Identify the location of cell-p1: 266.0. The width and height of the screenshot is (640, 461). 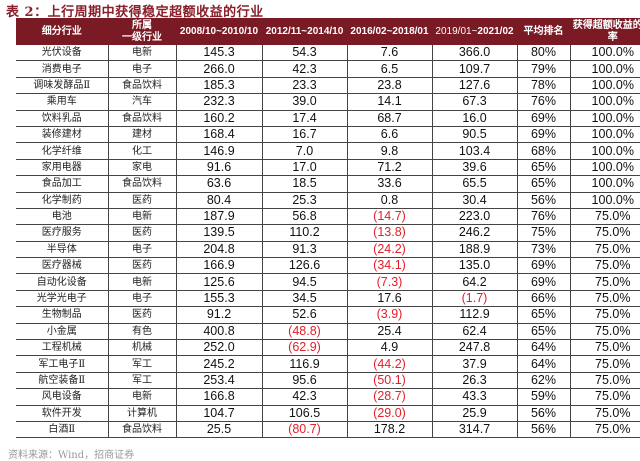
(219, 69).